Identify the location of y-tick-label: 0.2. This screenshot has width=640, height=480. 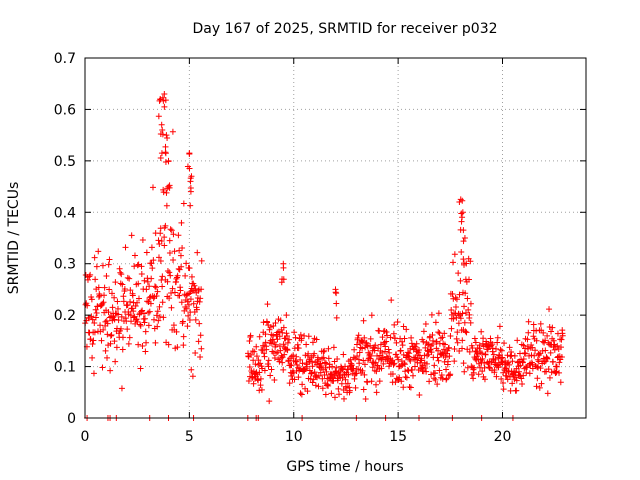
(65, 316).